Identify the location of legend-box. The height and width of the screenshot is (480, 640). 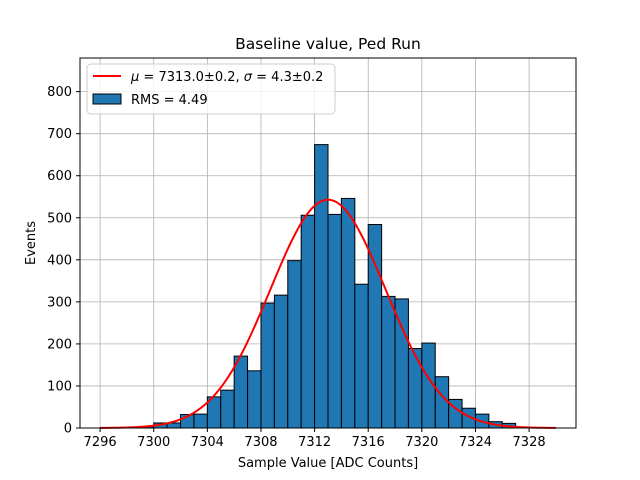
(211, 89).